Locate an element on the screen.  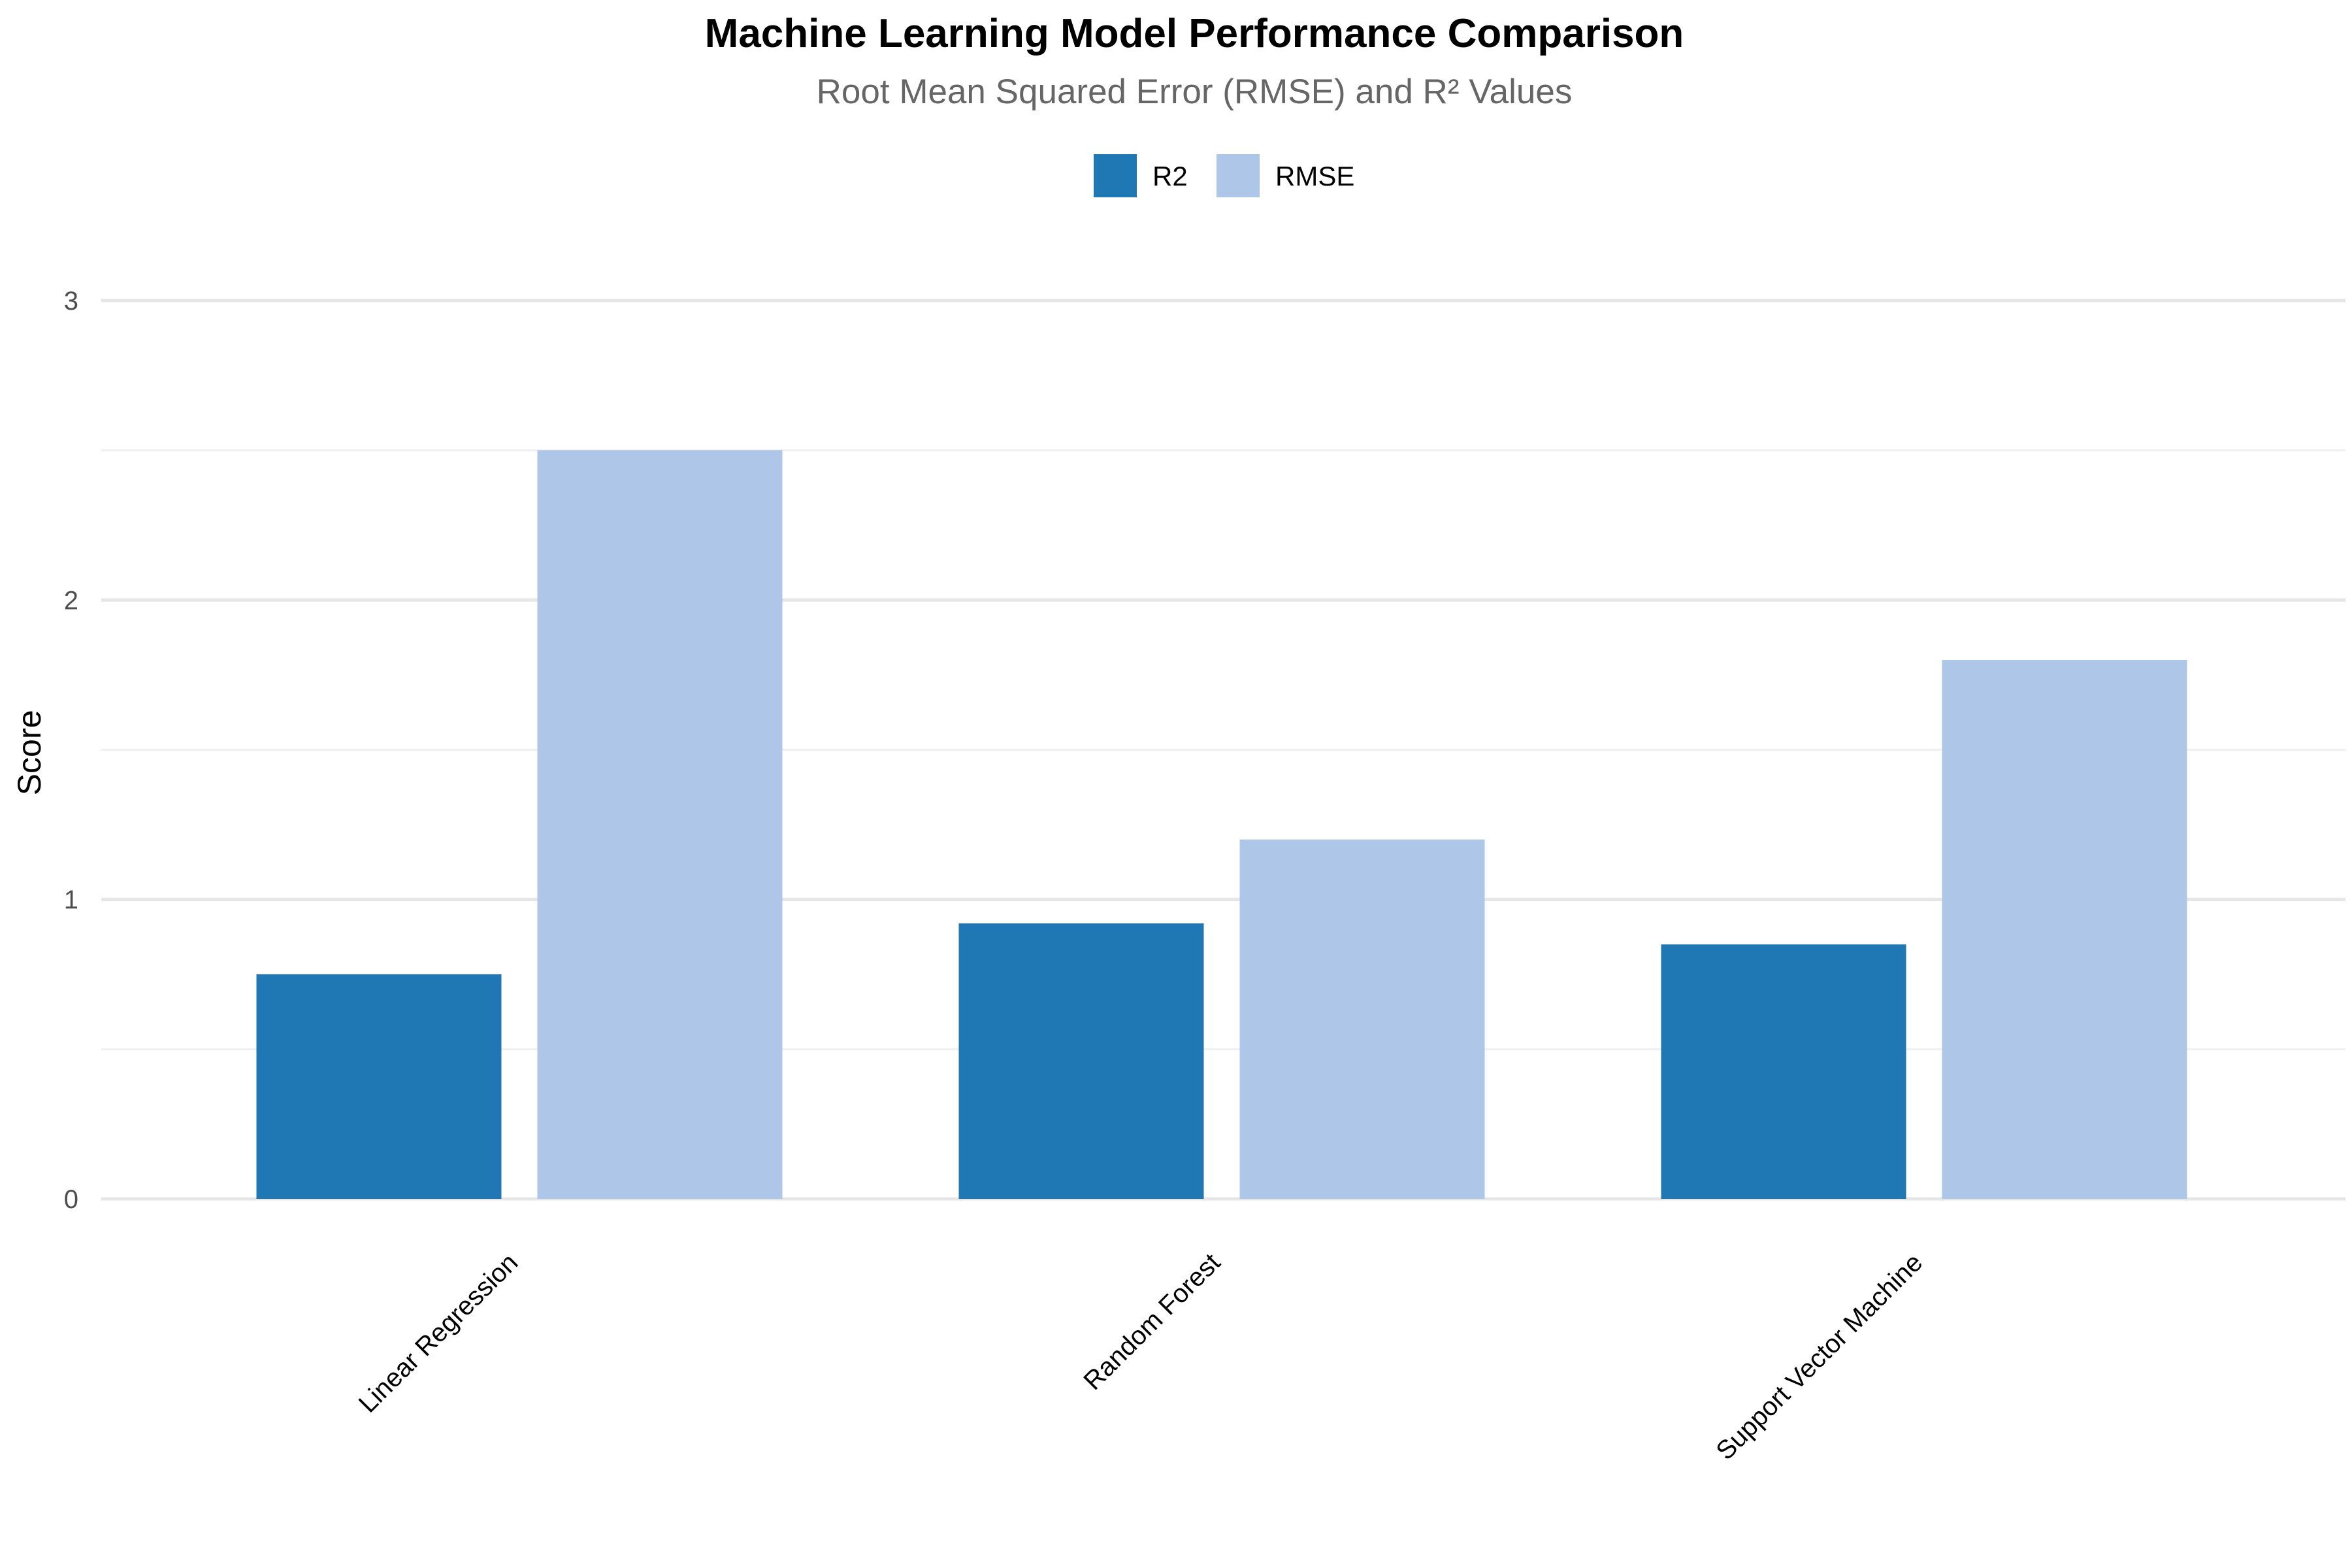
legend: R2 RMSE is located at coordinates (1224, 175).